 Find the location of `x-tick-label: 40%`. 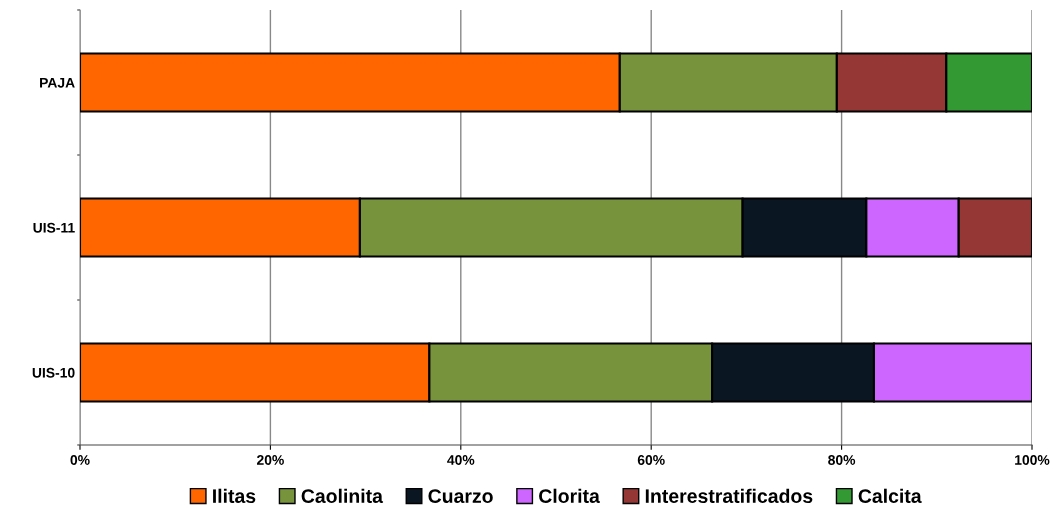

x-tick-label: 40% is located at coordinates (461, 460).